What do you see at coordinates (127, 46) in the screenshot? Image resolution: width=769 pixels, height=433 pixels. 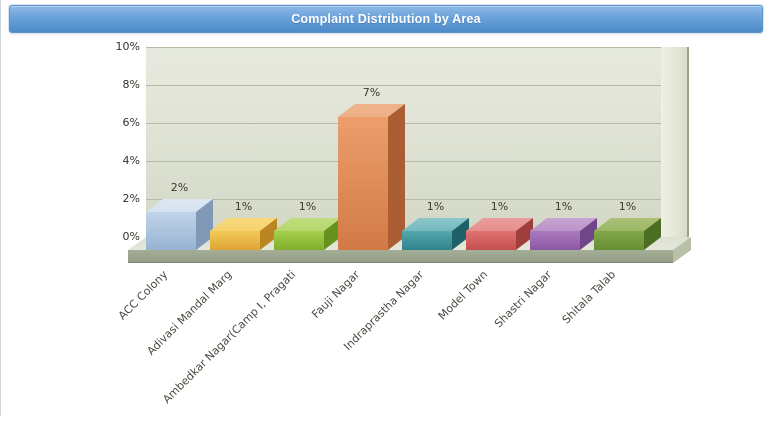 I see `y-axis-tick-label: 10%` at bounding box center [127, 46].